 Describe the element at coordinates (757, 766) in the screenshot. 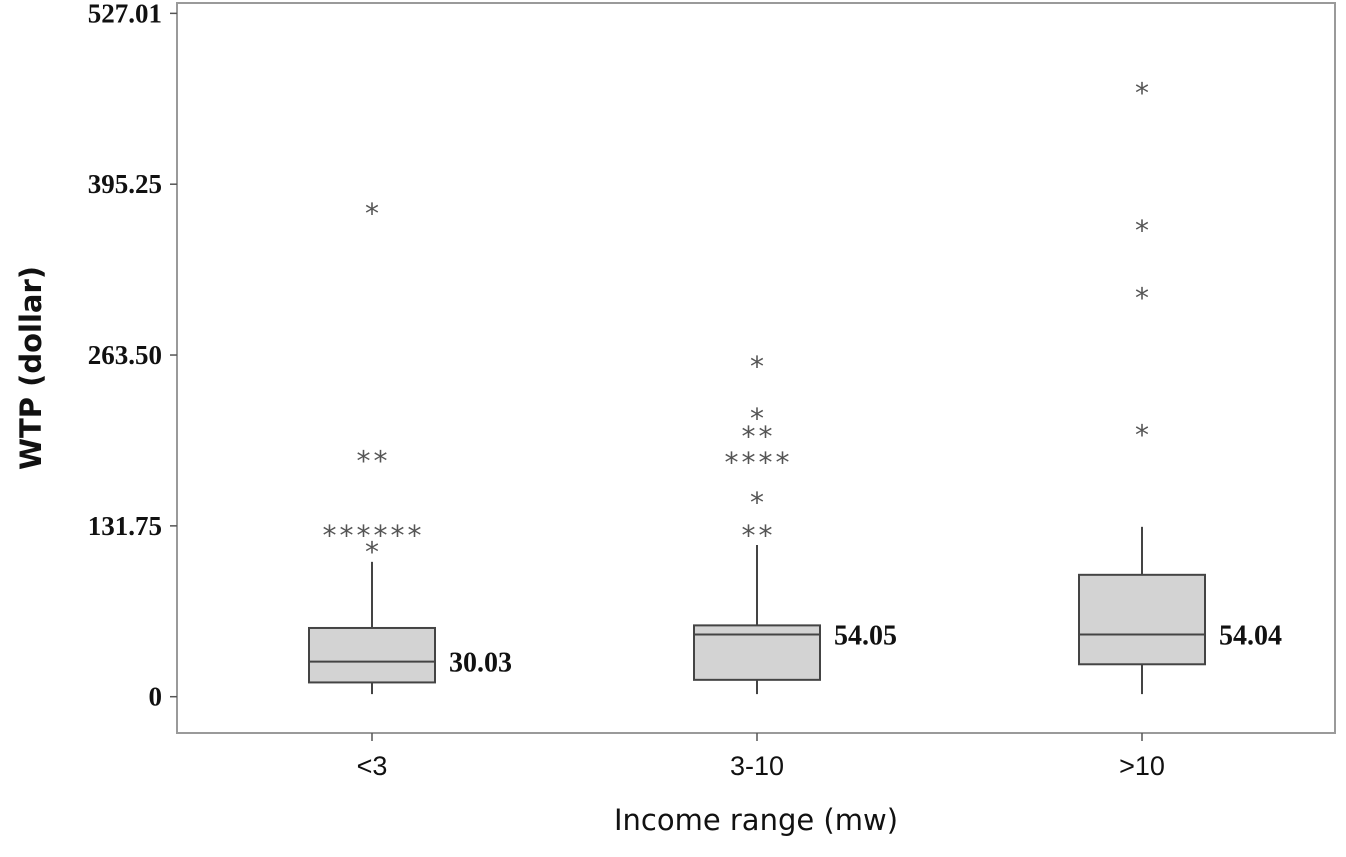

I see `x-tick-label: 3-10` at that location.